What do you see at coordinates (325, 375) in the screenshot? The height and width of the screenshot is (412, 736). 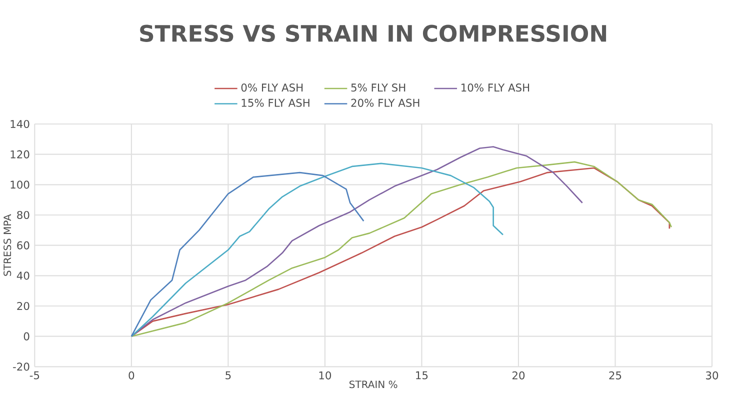 I see `x-tick-label: 10` at bounding box center [325, 375].